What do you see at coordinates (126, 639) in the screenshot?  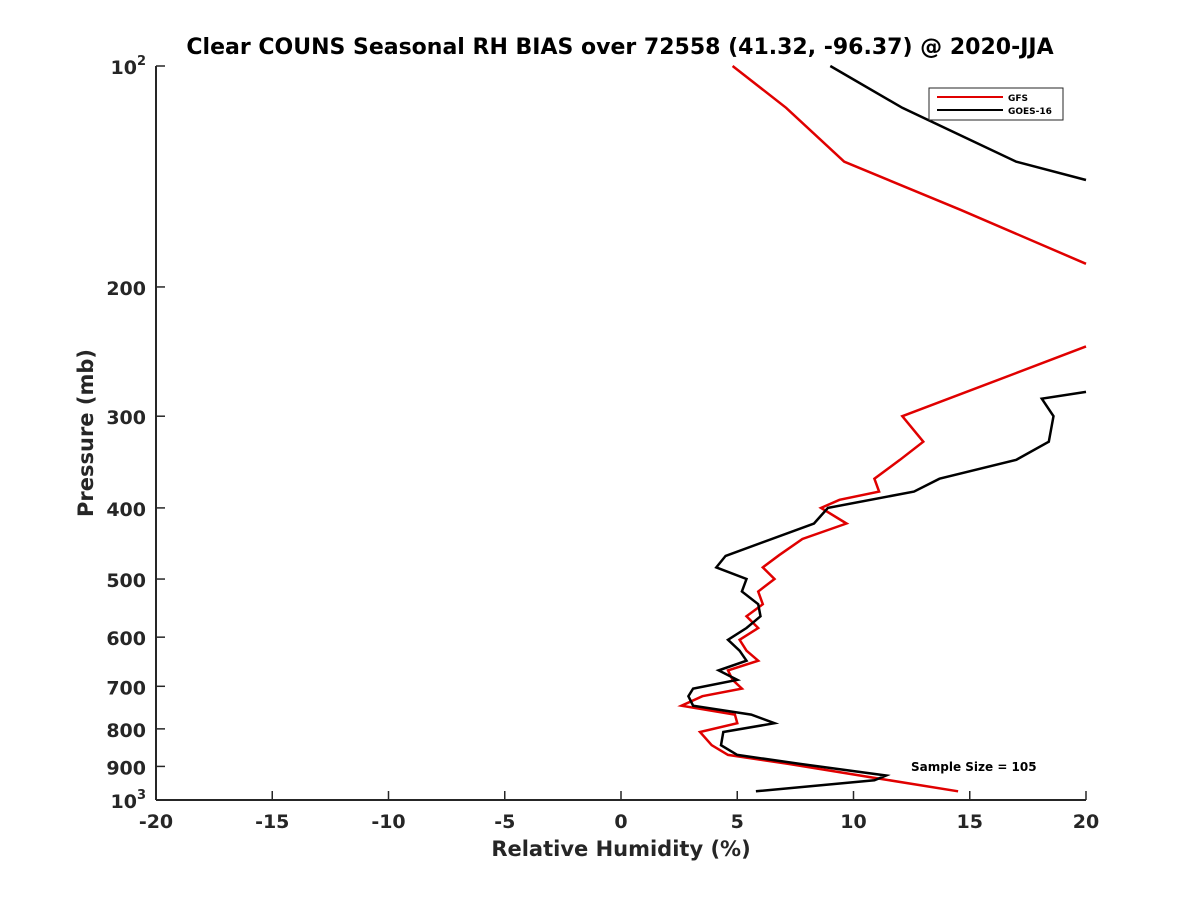 I see `y-tick-label: 600` at bounding box center [126, 639].